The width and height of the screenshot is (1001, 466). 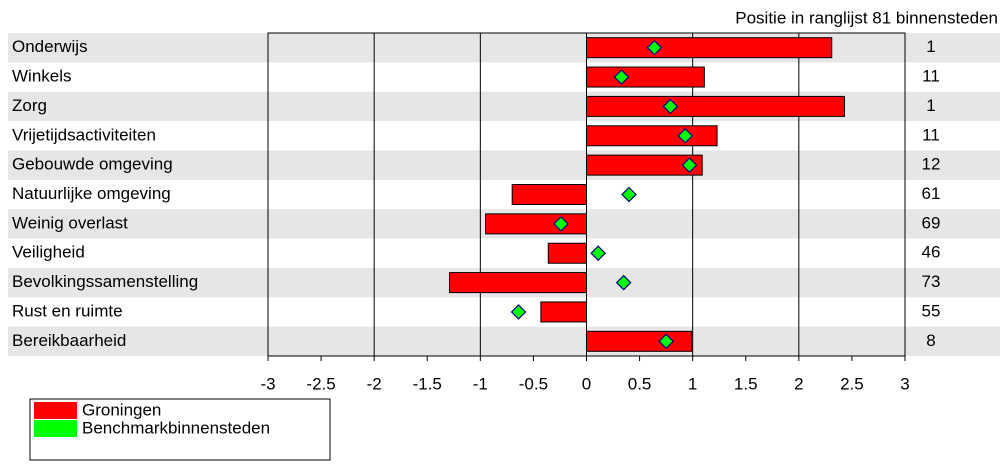 What do you see at coordinates (91, 193) in the screenshot?
I see `category-label: Natuurlijke omgeving` at bounding box center [91, 193].